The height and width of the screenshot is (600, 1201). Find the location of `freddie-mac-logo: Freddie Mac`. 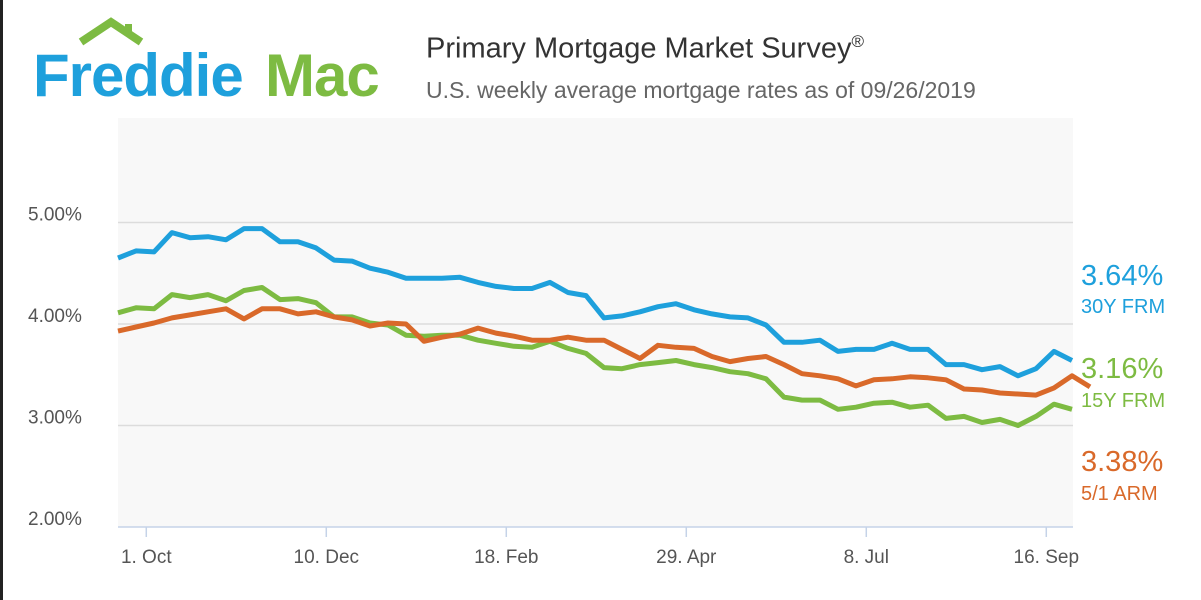

freddie-mac-logo: Freddie Mac is located at coordinates (206, 63).